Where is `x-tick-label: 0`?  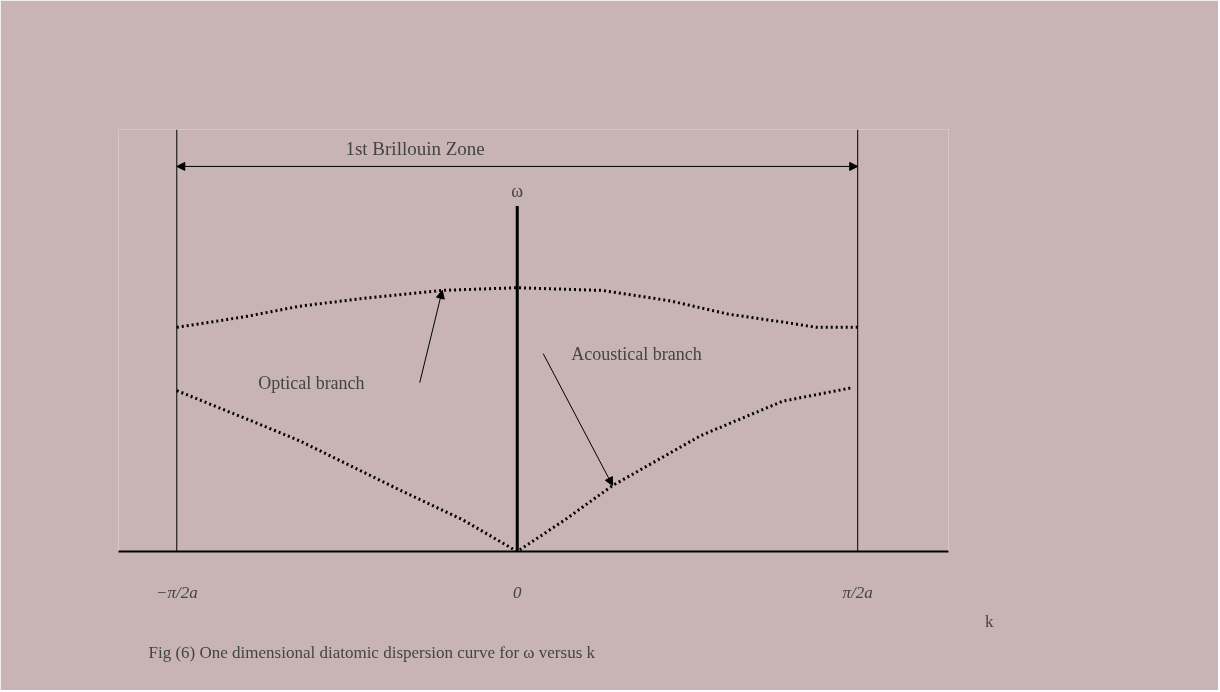 x-tick-label: 0 is located at coordinates (517, 592).